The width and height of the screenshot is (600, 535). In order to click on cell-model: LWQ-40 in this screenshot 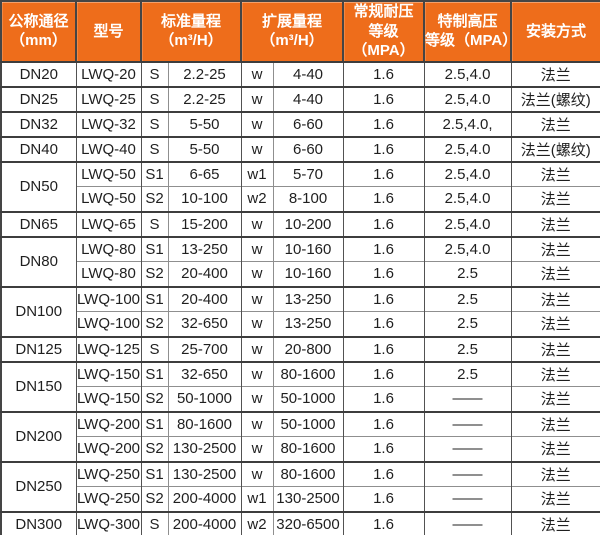, I will do `click(108, 148)`.